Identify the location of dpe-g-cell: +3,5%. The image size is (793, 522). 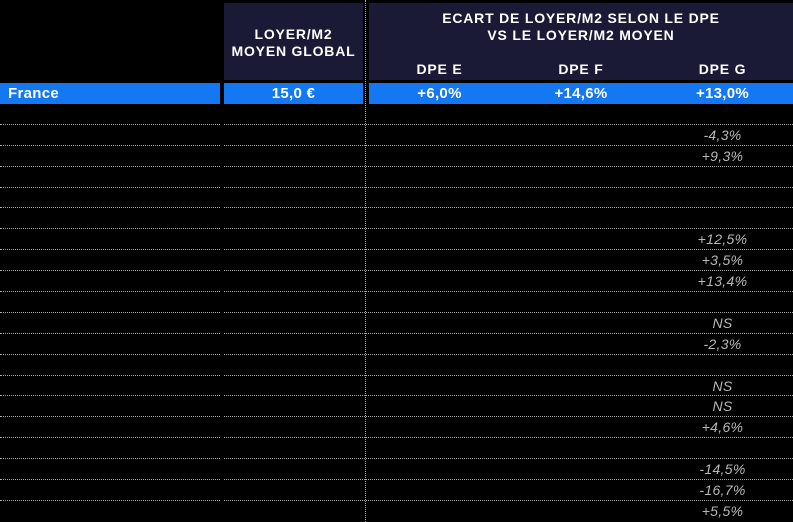
(722, 260).